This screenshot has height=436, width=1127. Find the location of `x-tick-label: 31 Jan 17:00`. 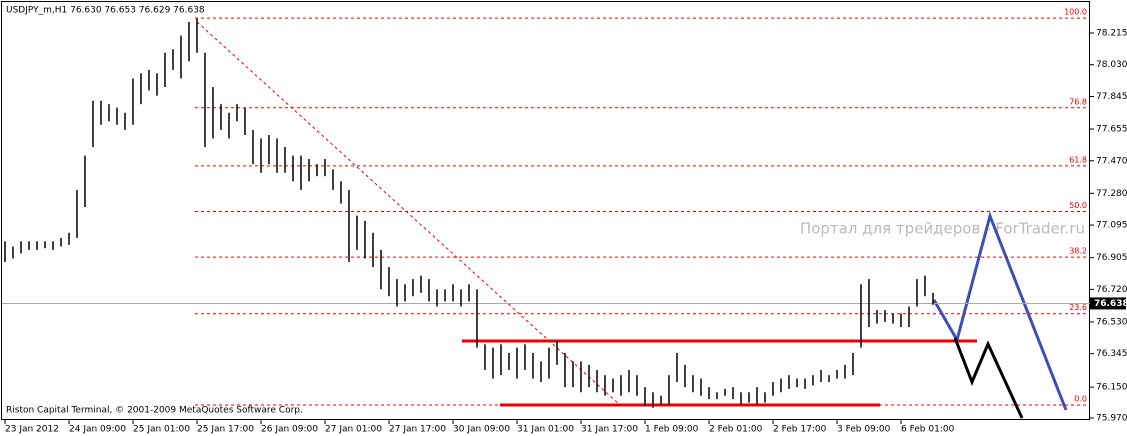

x-tick-label: 31 Jan 17:00 is located at coordinates (609, 430).